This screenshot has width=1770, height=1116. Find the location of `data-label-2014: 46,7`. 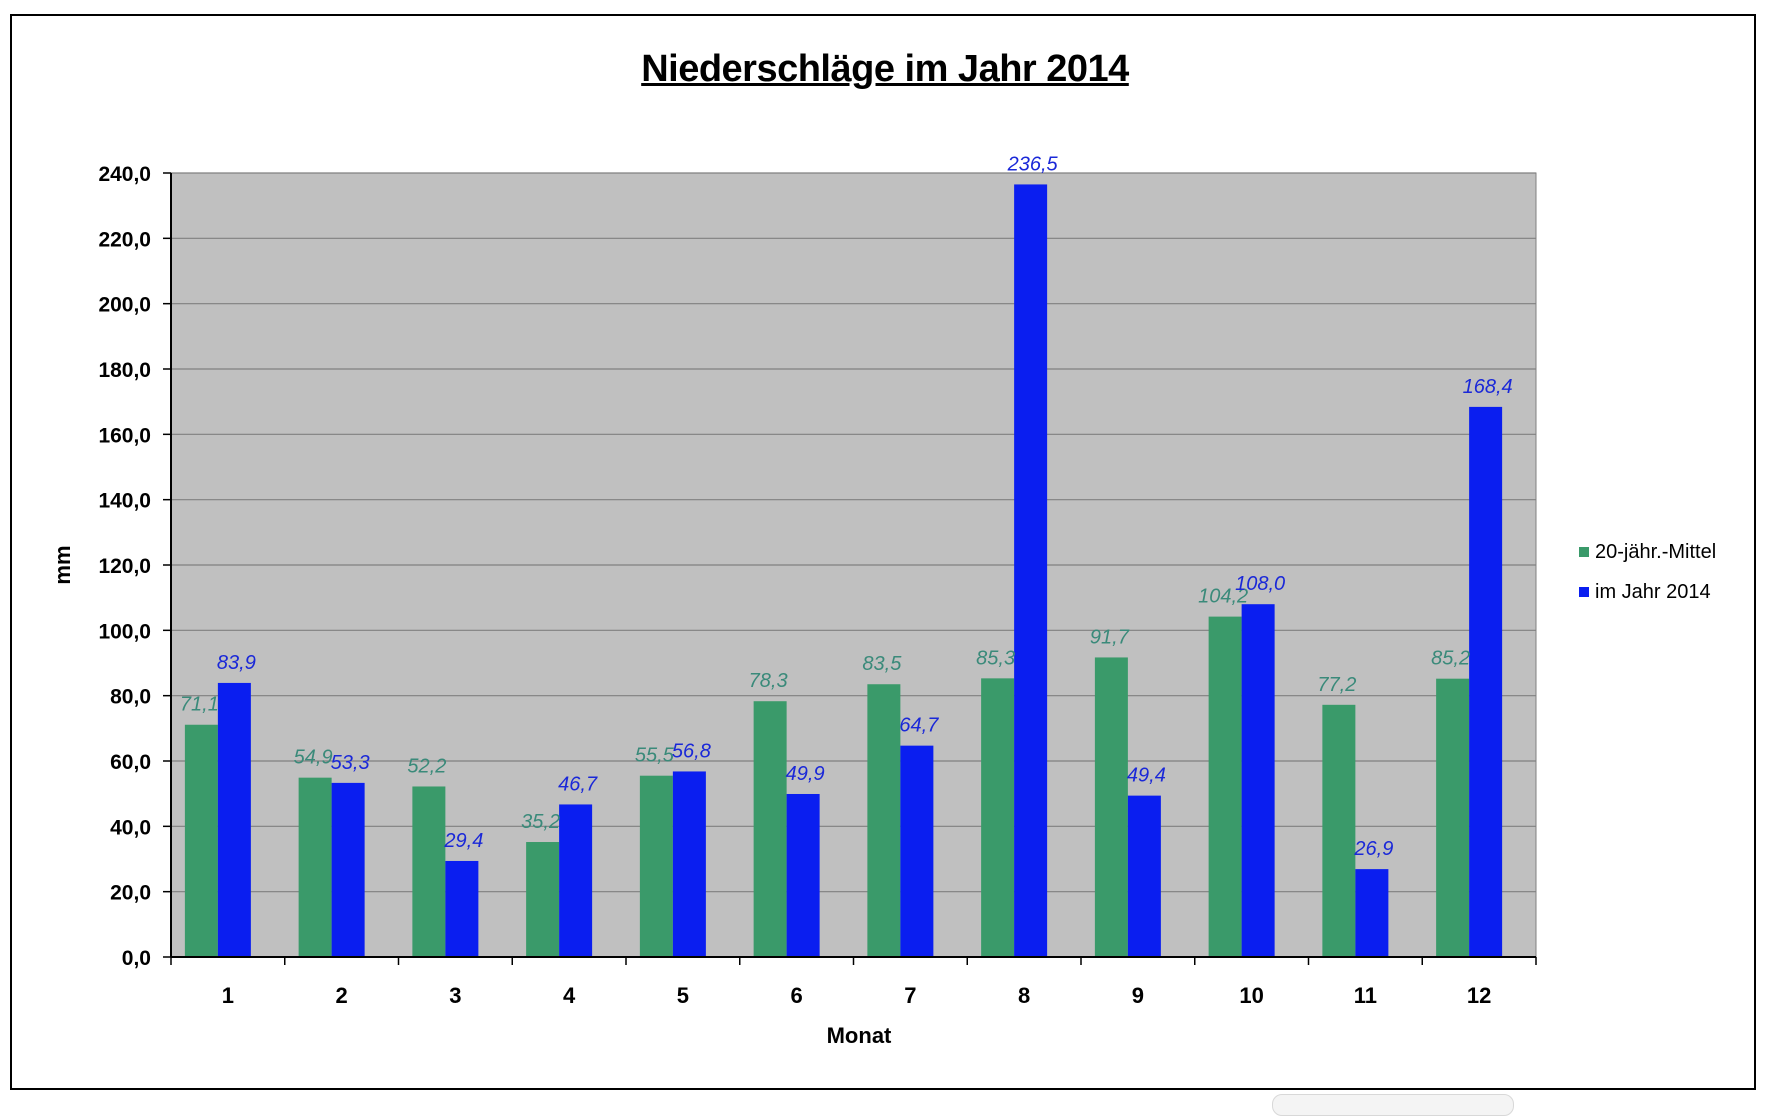

data-label-2014: 46,7 is located at coordinates (578, 784).